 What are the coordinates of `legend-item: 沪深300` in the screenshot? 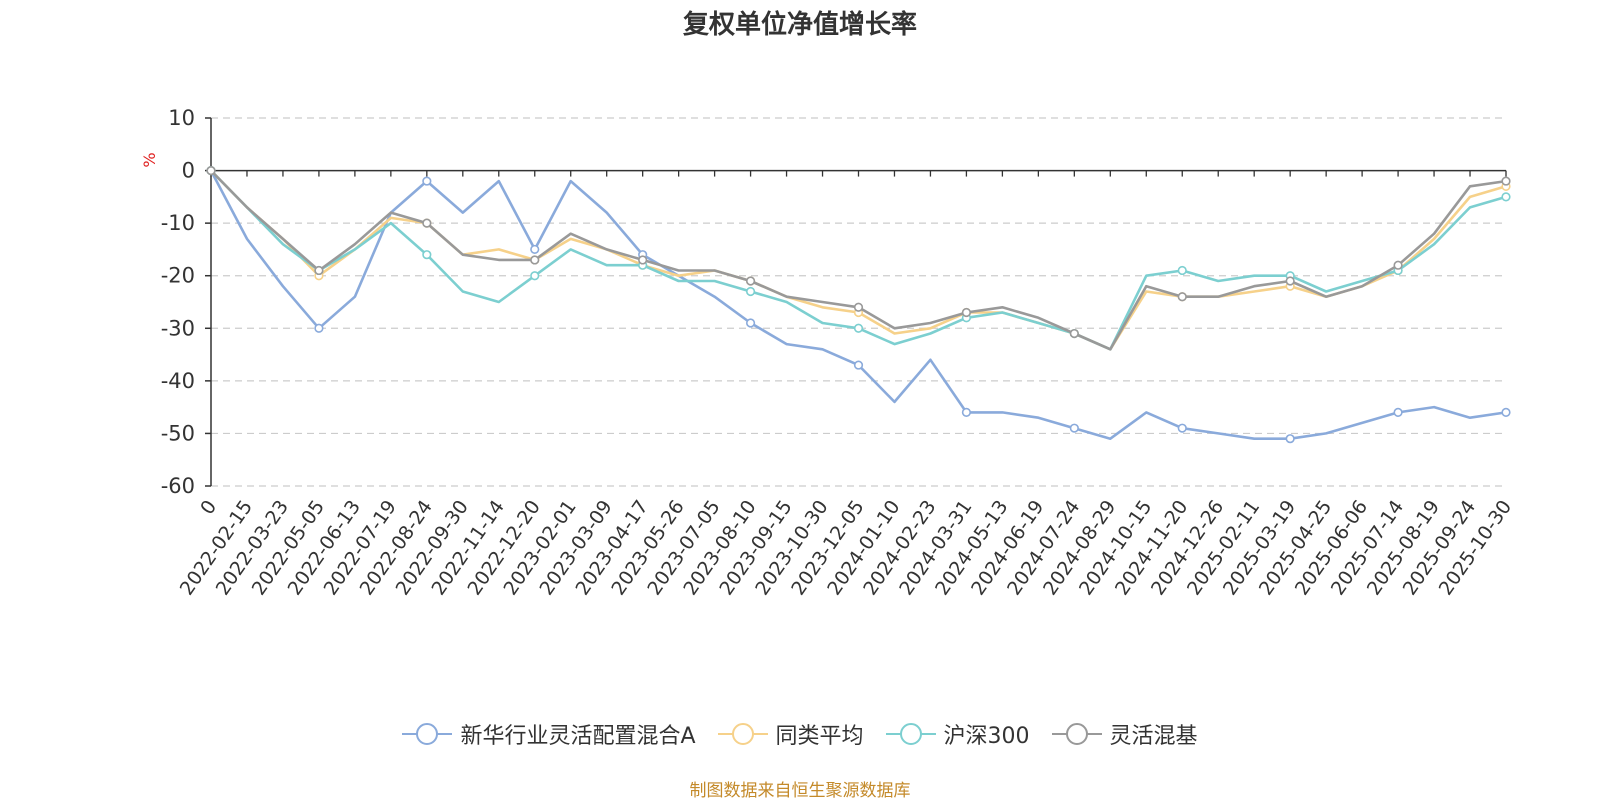 It's located at (957, 734).